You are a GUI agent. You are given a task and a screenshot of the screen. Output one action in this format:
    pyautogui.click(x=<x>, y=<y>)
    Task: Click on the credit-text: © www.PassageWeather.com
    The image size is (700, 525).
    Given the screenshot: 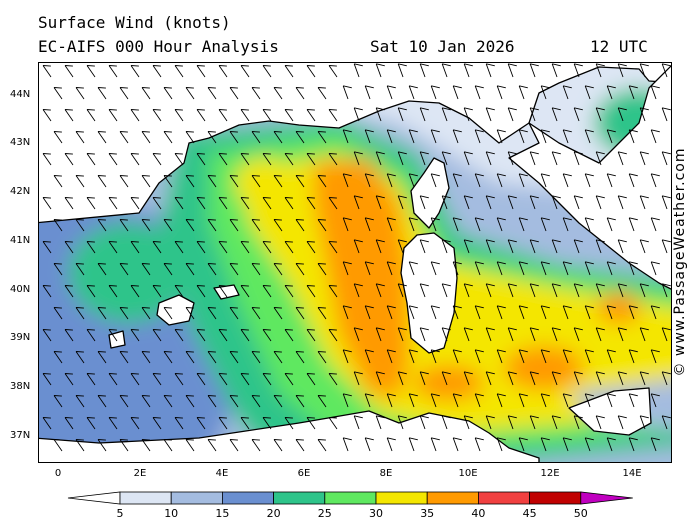 What is the action you would take?
    pyautogui.click(x=680, y=262)
    